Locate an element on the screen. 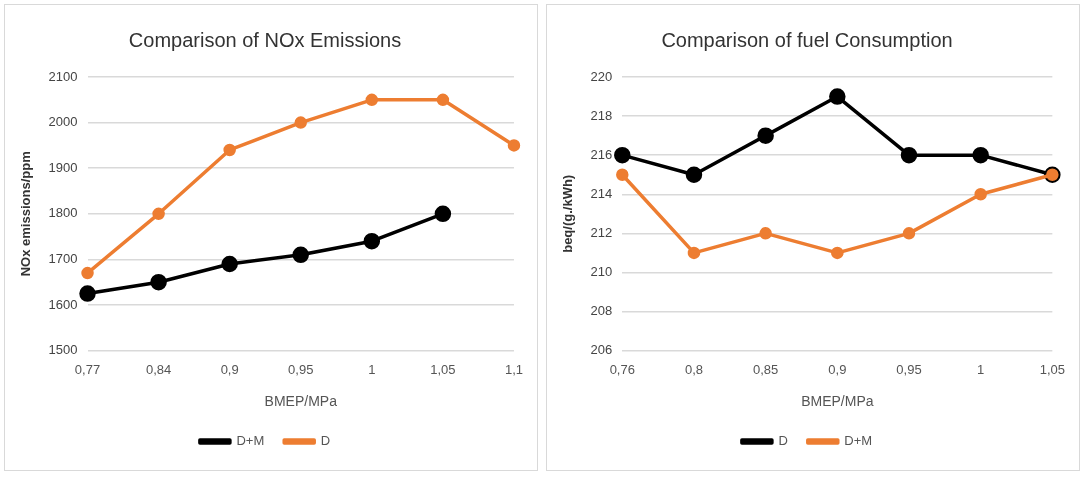  y-tick-label: 216 is located at coordinates (601, 154).